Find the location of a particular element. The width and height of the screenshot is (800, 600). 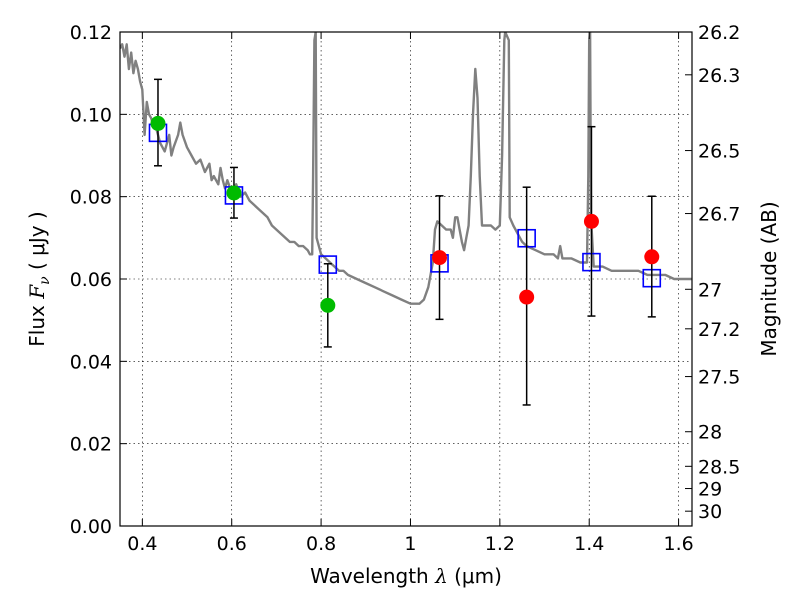

x-tick-label: 0.6 is located at coordinates (232, 544).